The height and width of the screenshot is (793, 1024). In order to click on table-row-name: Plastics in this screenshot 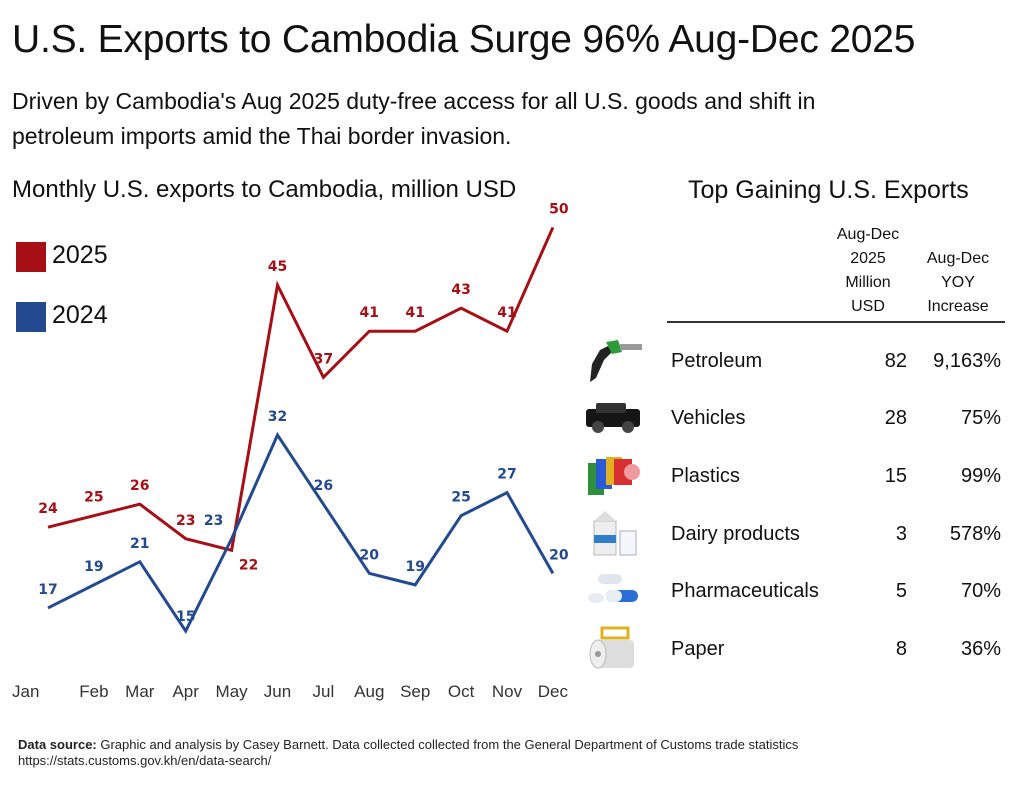, I will do `click(705, 476)`.